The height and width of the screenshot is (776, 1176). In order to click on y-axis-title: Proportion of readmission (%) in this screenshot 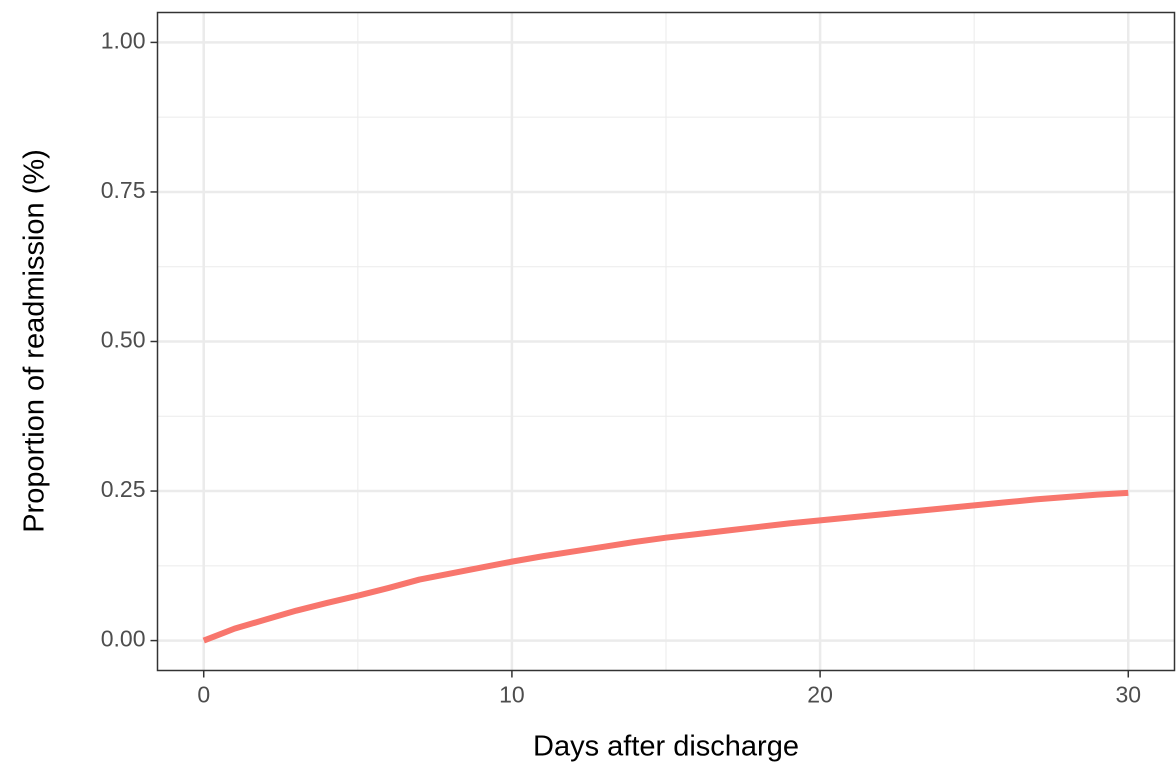, I will do `click(35, 341)`.